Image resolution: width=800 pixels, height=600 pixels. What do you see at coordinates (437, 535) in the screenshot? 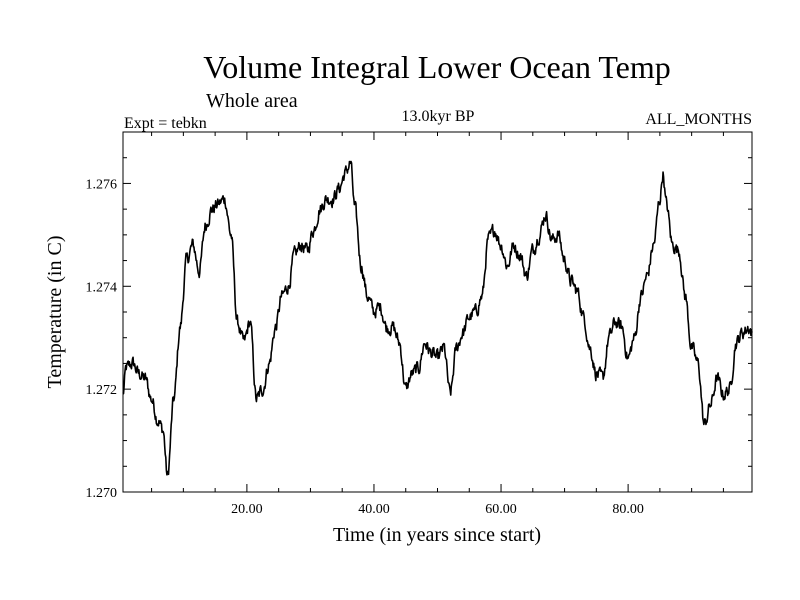
I see `x-axis-label: Time (in years since start)` at bounding box center [437, 535].